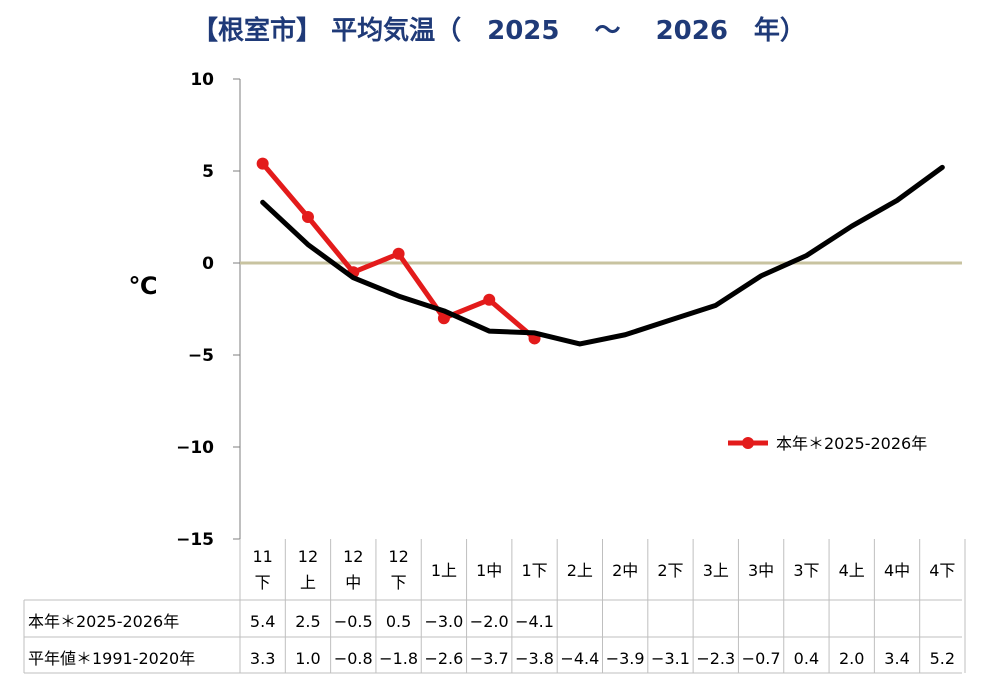  I want to click on x-category-label: 2上, so click(580, 570).